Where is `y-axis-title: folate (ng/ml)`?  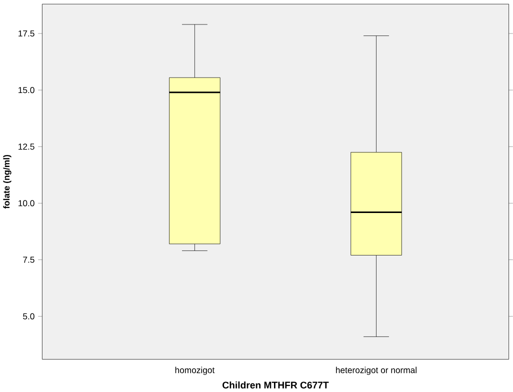 y-axis-title: folate (ng/ml) is located at coordinates (7, 182).